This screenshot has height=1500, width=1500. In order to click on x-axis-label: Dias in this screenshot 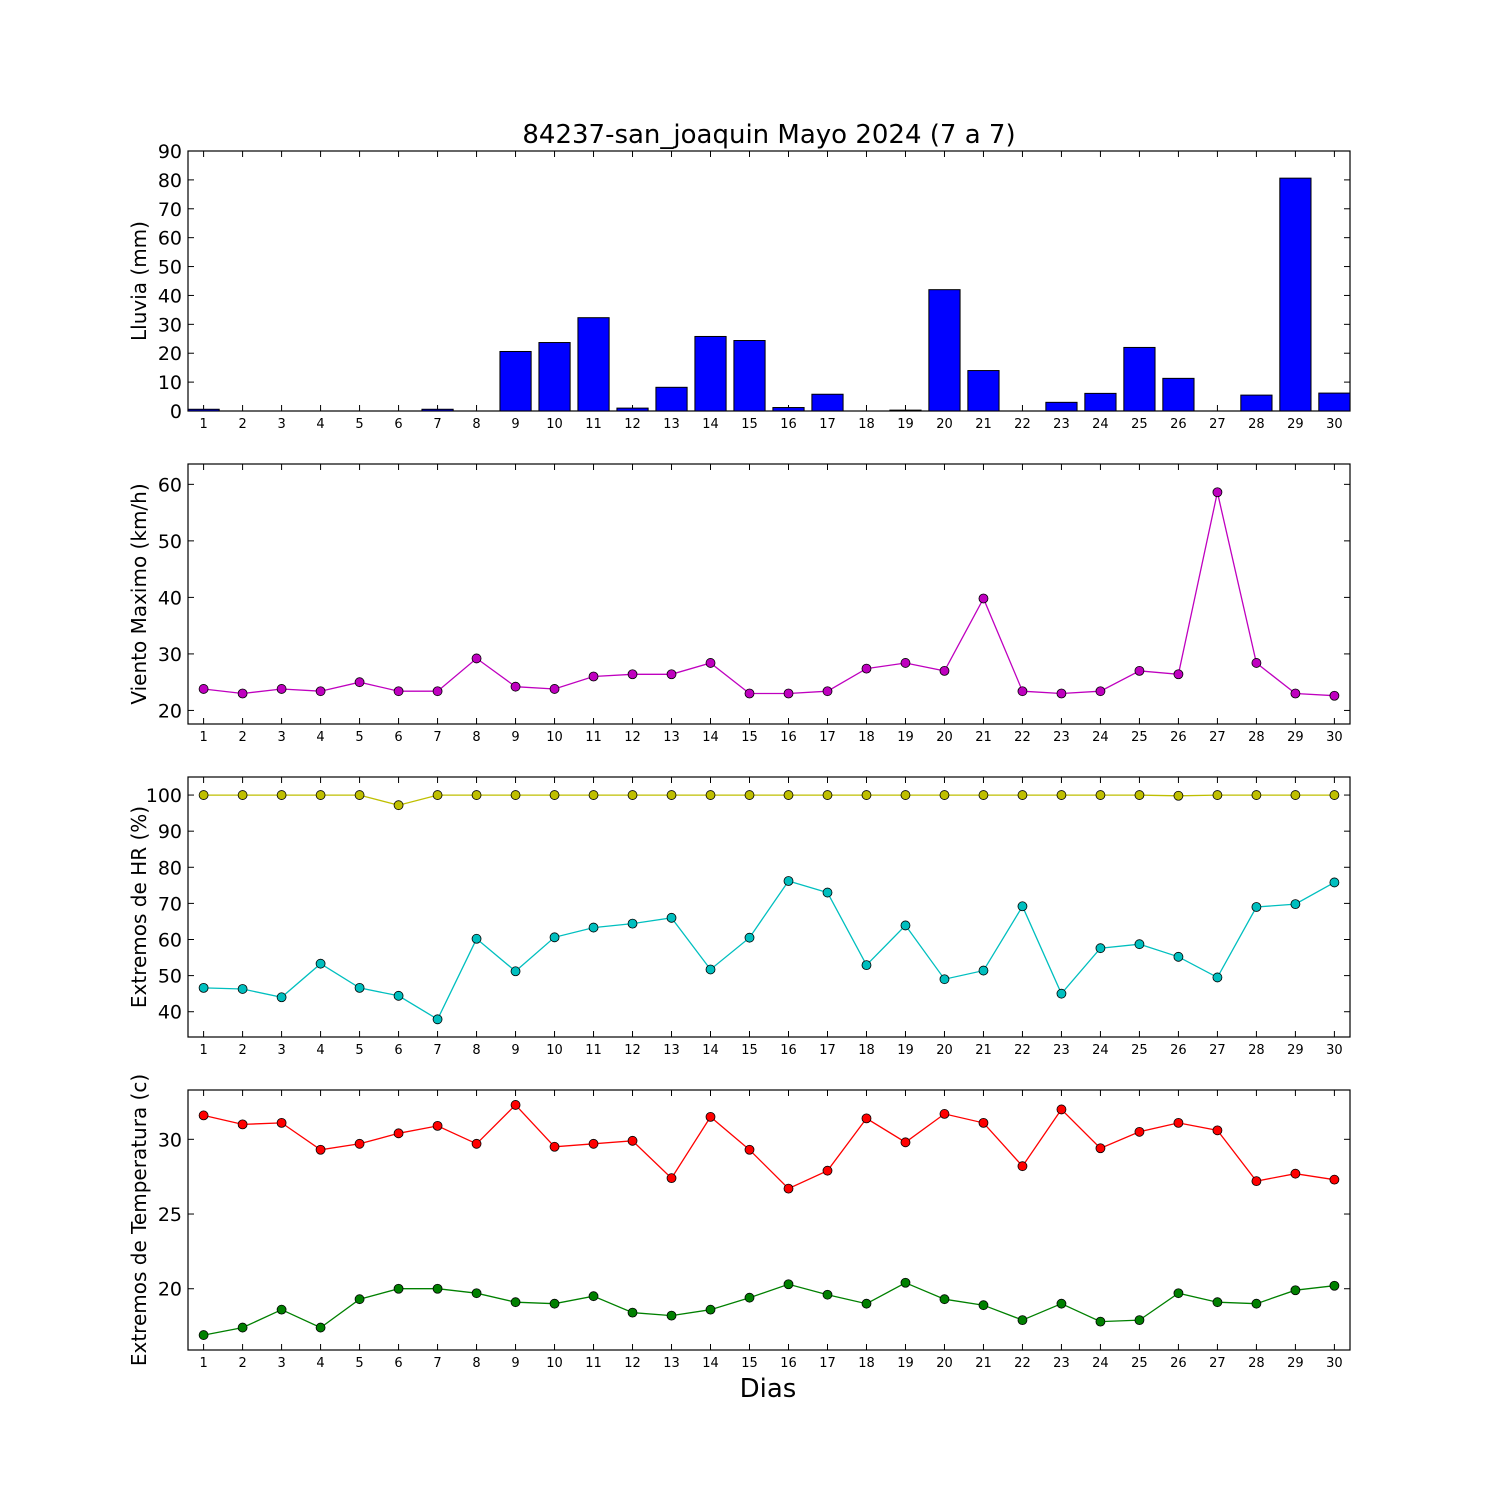, I will do `click(768, 1389)`.